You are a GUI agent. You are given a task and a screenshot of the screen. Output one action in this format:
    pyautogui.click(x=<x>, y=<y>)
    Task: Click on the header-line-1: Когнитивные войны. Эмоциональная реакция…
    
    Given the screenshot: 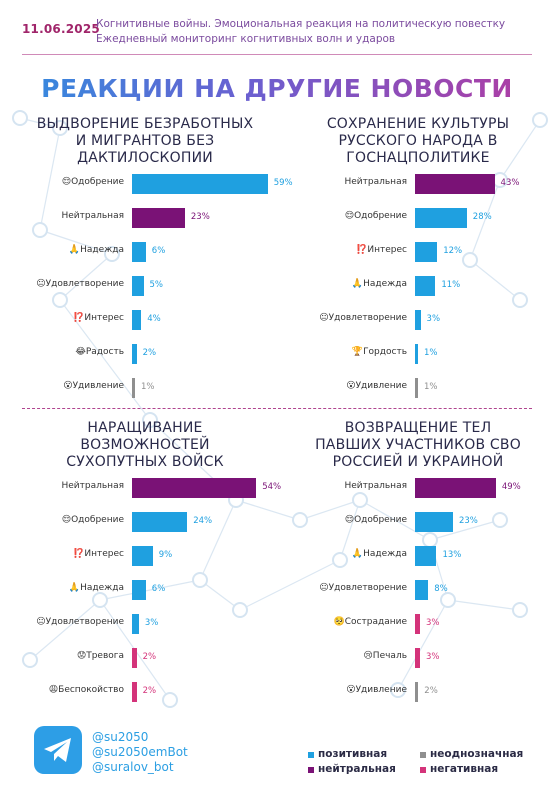 What is the action you would take?
    pyautogui.click(x=301, y=24)
    